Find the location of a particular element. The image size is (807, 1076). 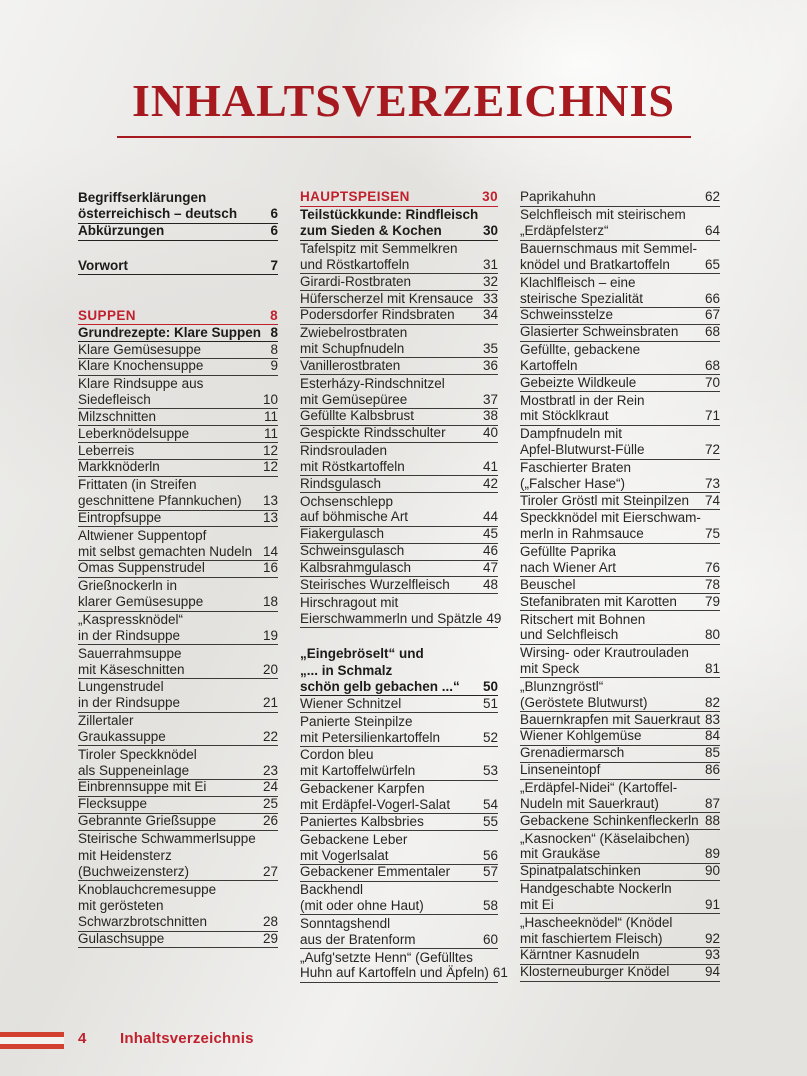

toc-entry: Girardi-Rostbraten 32 is located at coordinates (399, 282).